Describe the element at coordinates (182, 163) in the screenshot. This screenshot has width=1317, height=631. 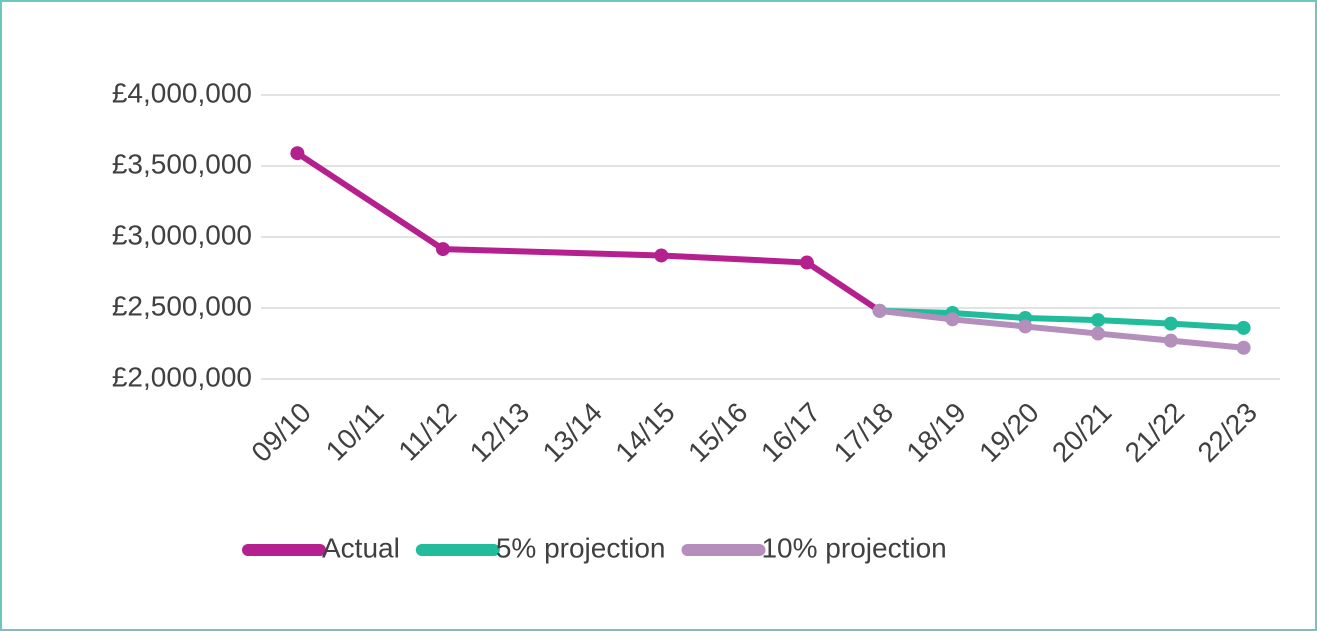
I see `y-tick-label: £3,500,000` at that location.